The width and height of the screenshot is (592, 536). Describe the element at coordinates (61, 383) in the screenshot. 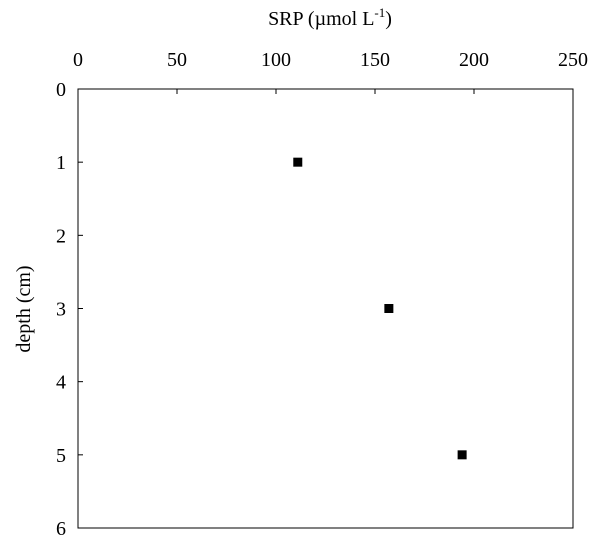

I see `y-tick-label: 4` at that location.